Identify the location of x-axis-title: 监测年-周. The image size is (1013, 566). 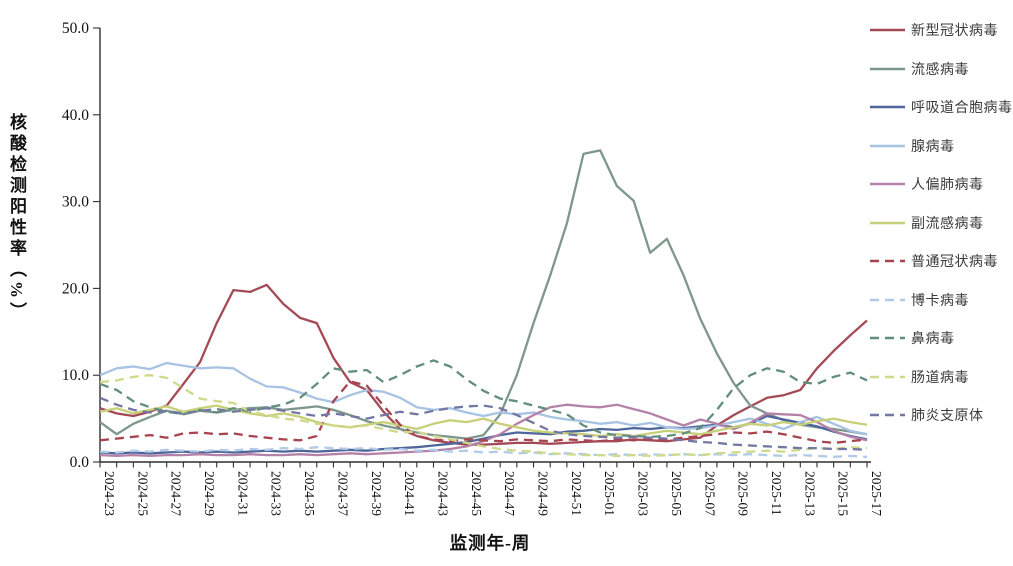
(490, 543).